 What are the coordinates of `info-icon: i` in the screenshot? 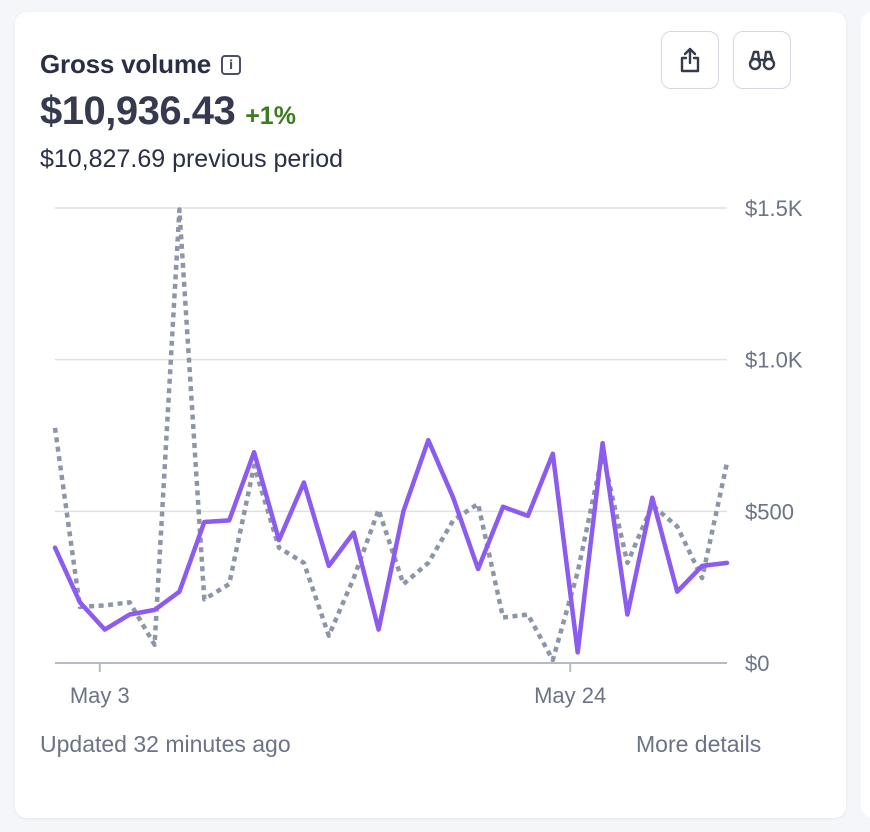 It's located at (231, 64).